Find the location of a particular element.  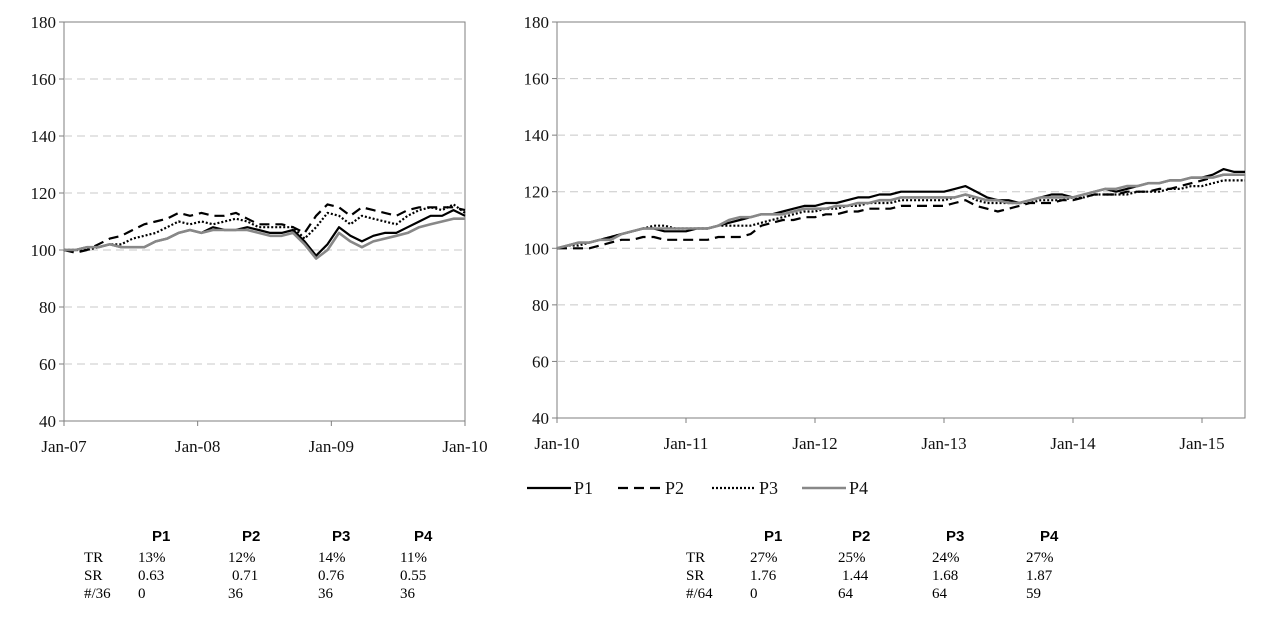

legend-label-p3: P3 is located at coordinates (768, 488).